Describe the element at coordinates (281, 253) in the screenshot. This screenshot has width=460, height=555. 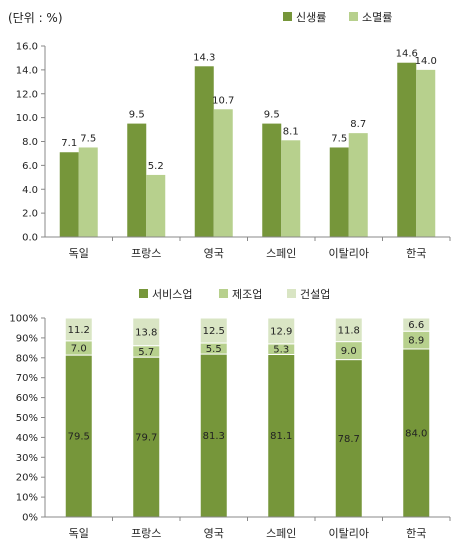
I see `category-label: 스페인` at that location.